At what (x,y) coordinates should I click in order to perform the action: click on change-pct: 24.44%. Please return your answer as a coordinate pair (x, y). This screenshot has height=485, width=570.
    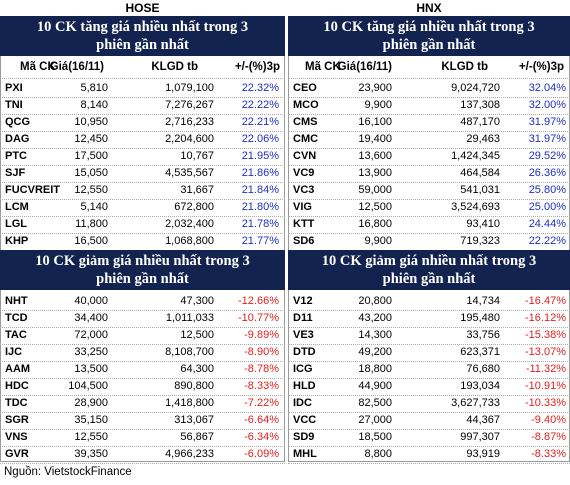
    Looking at the image, I should click on (547, 224).